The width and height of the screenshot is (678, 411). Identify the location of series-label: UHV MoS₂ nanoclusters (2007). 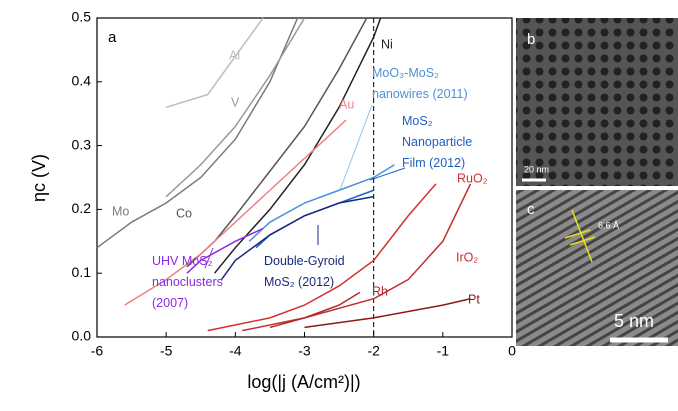
(187, 282).